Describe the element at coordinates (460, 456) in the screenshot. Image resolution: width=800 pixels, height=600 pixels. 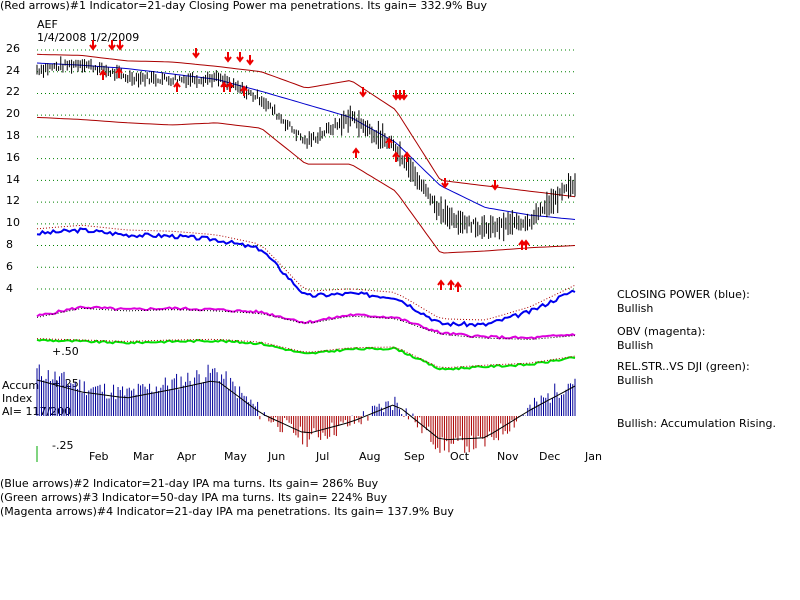
I see `x-tick-label: Oct` at that location.